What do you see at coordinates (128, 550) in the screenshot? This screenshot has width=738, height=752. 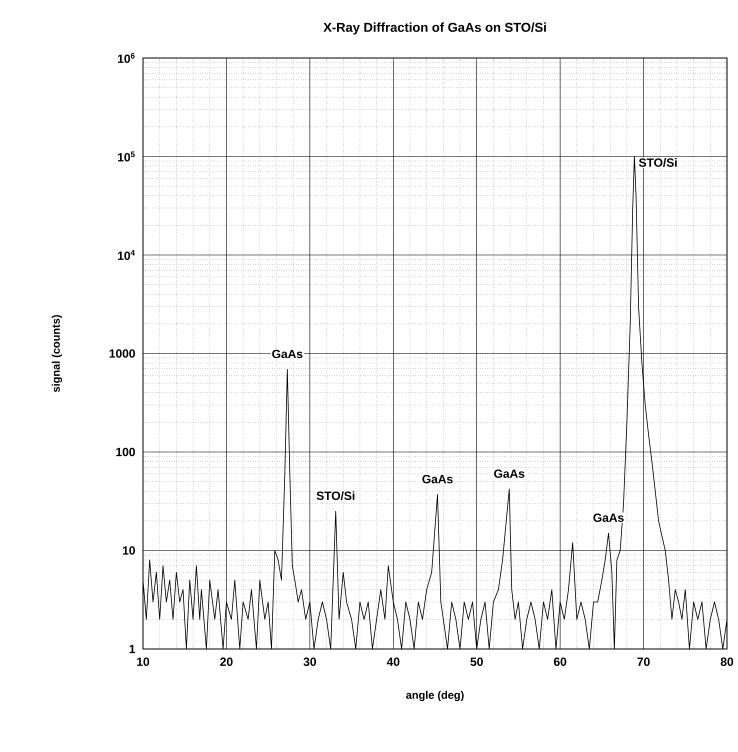 I see `y-tick-label: 10` at bounding box center [128, 550].